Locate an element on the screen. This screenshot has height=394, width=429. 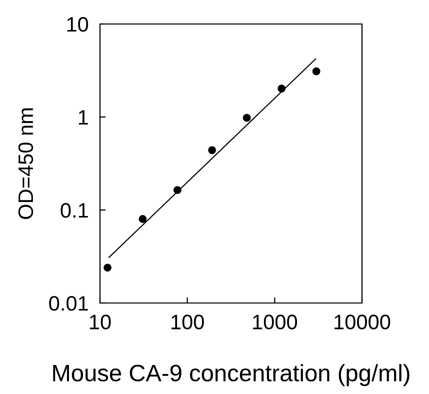
y-tick-label: 1 is located at coordinates (83, 117).